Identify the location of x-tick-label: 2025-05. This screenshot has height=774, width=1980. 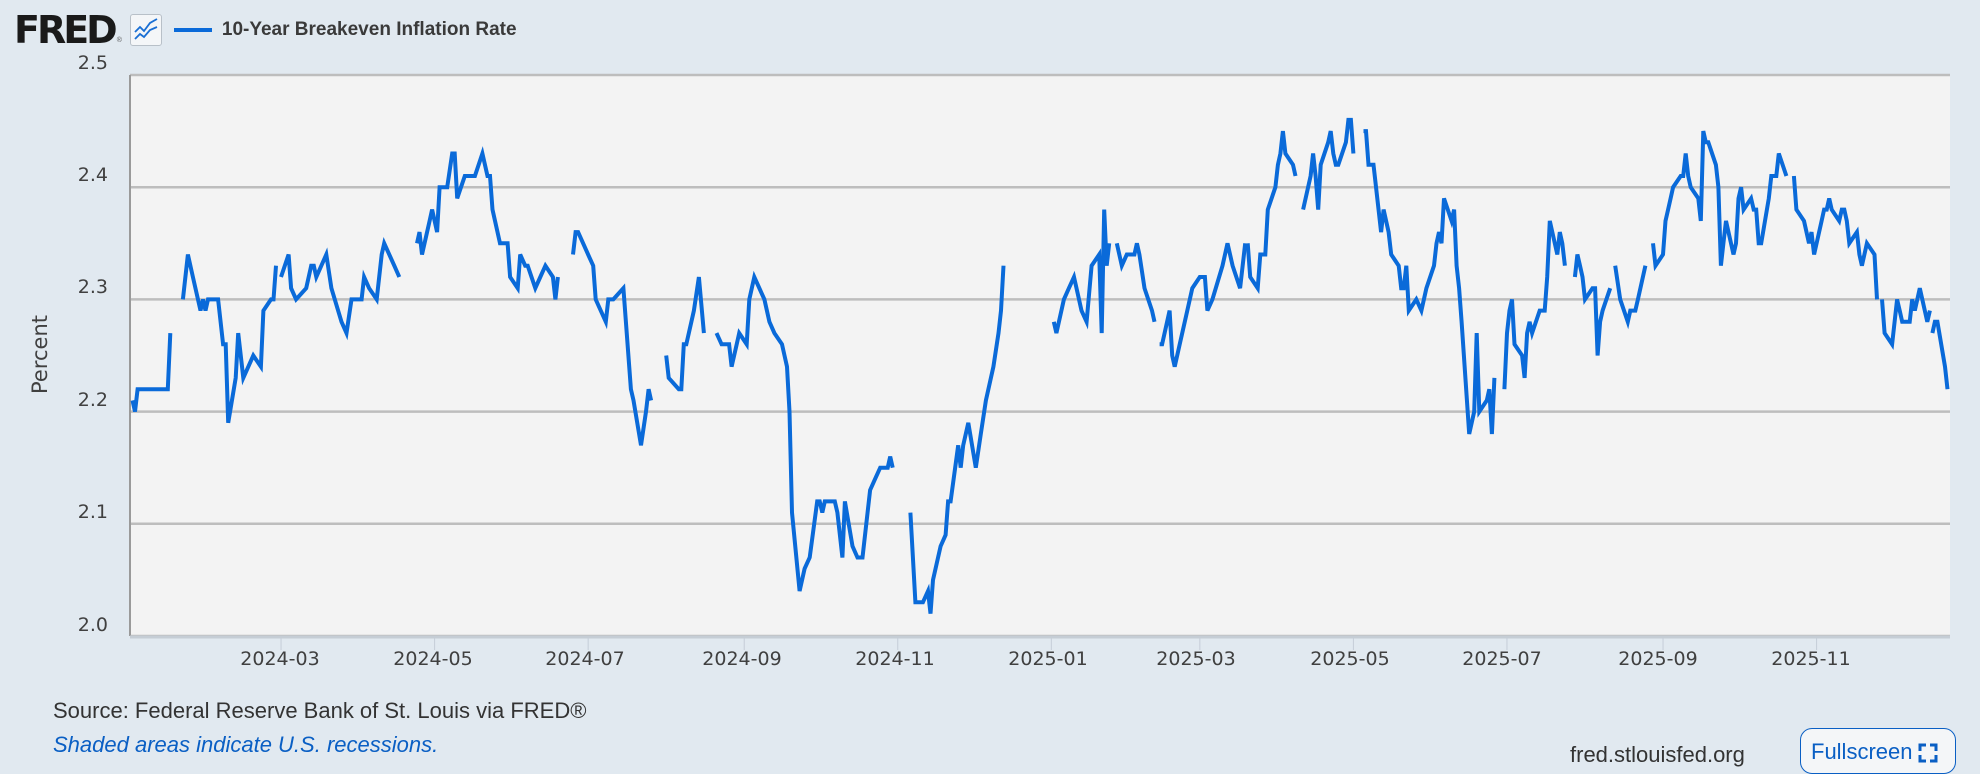
(1350, 659).